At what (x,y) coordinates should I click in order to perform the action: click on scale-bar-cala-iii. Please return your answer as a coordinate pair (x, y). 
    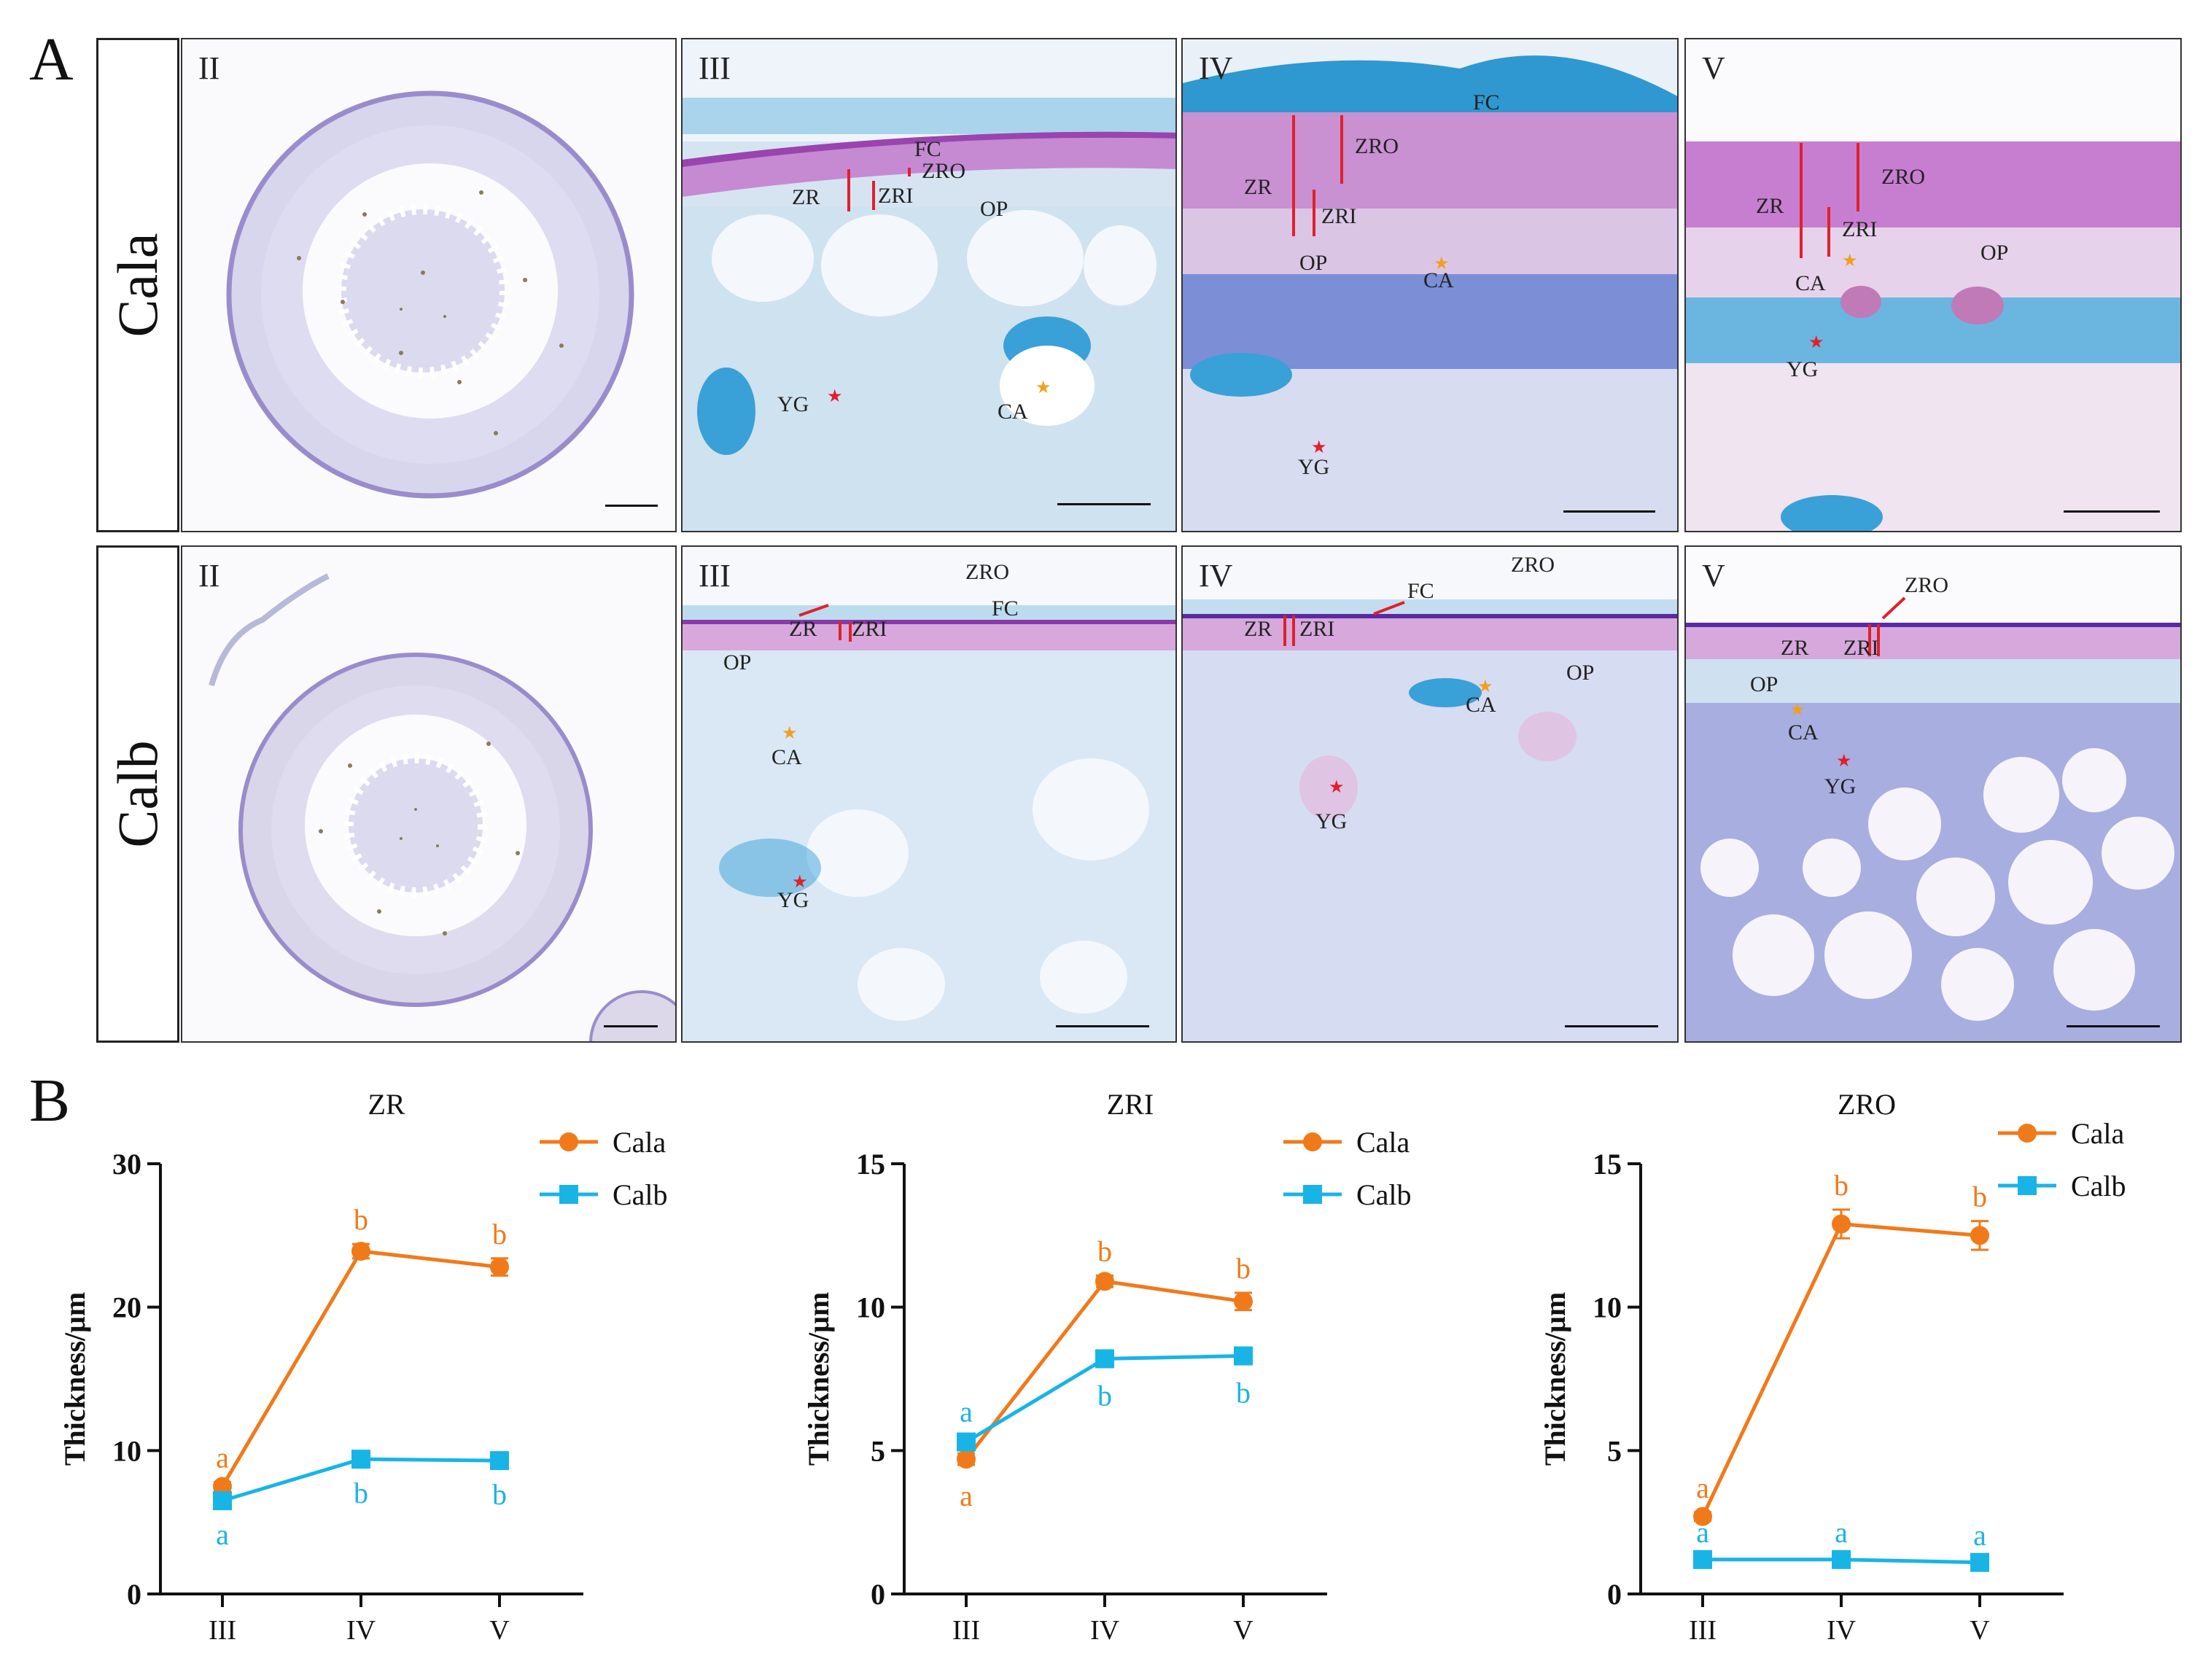
    Looking at the image, I should click on (1104, 504).